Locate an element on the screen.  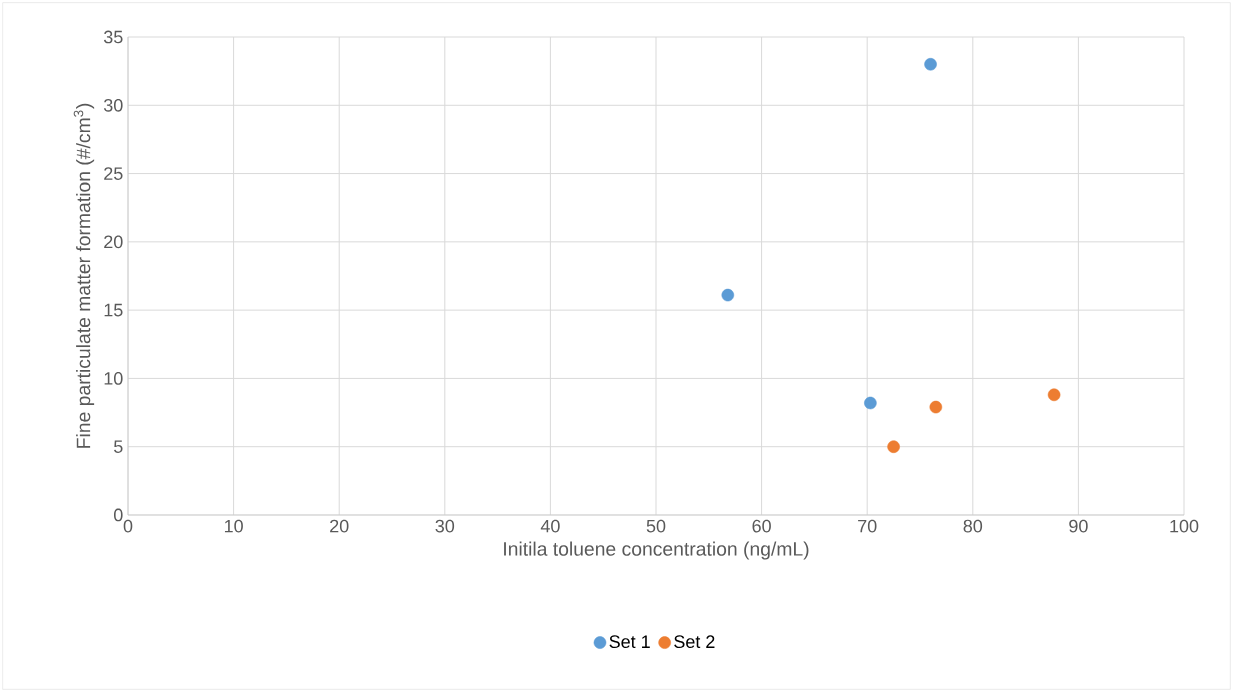
y-tick-label: 20 is located at coordinates (113, 242).